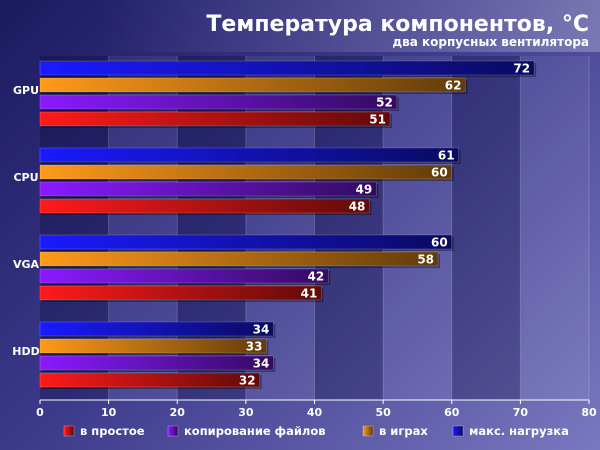  What do you see at coordinates (446, 156) in the screenshot?
I see `bar-value-label: 61` at bounding box center [446, 156].